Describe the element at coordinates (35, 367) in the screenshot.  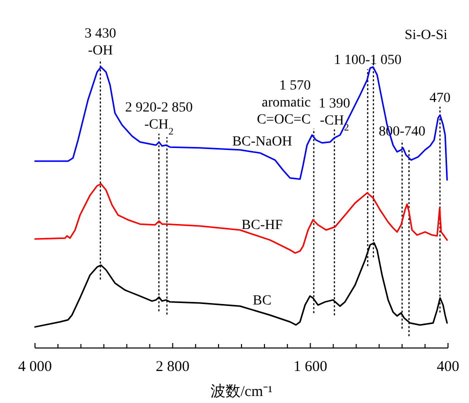
I see `x-tick-label: 4 000` at that location.